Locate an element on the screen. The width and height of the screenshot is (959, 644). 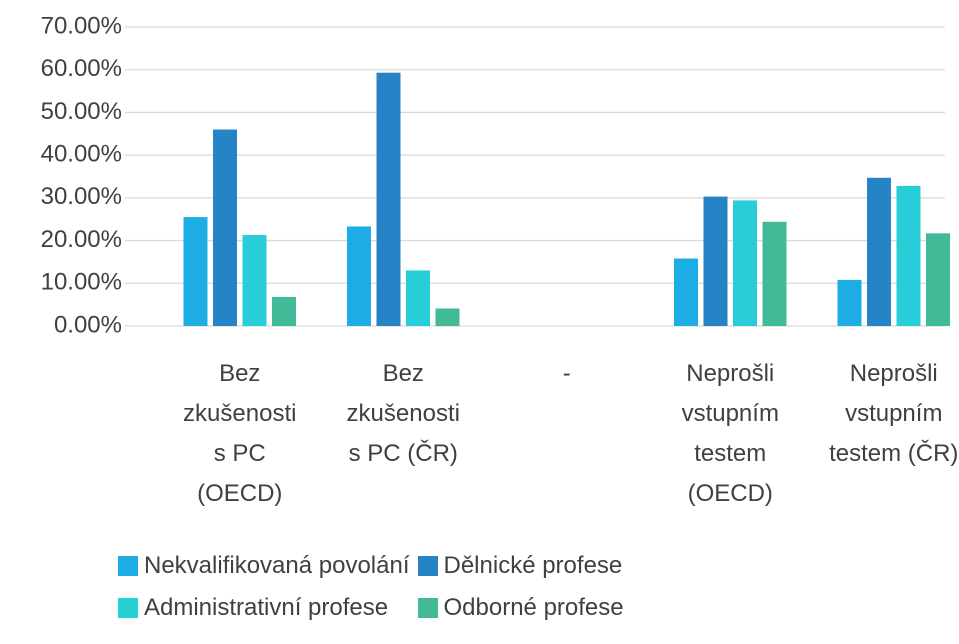
y-tick-label: 40.00% is located at coordinates (81, 153).